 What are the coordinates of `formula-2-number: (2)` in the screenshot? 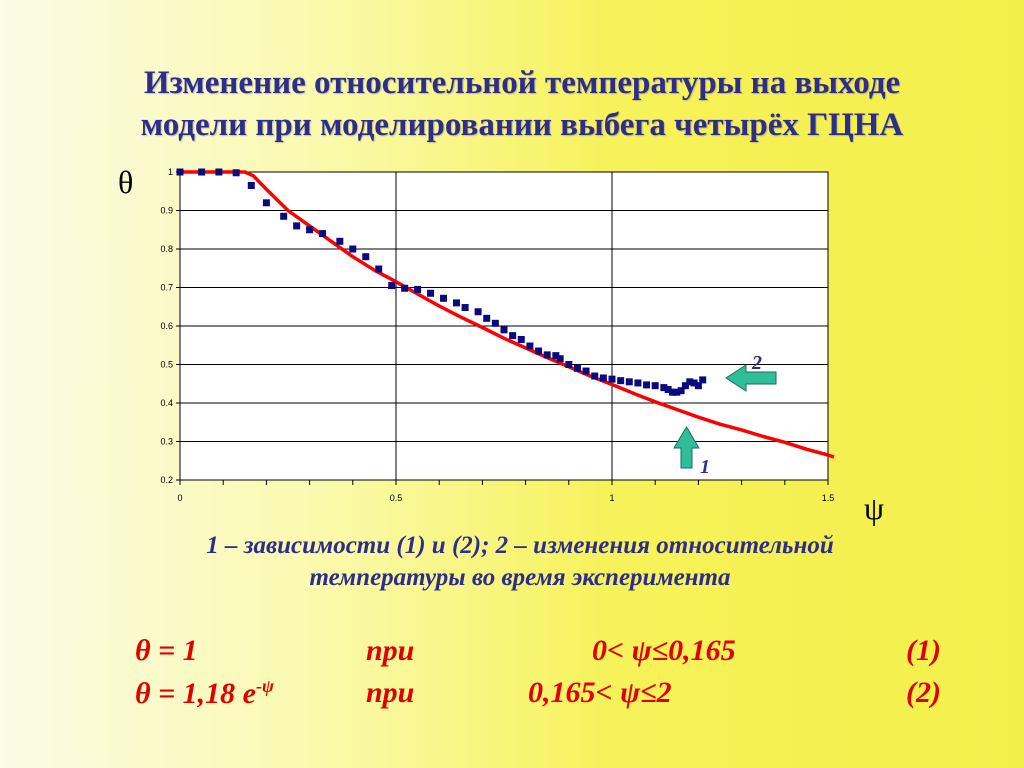 It's located at (923, 692).